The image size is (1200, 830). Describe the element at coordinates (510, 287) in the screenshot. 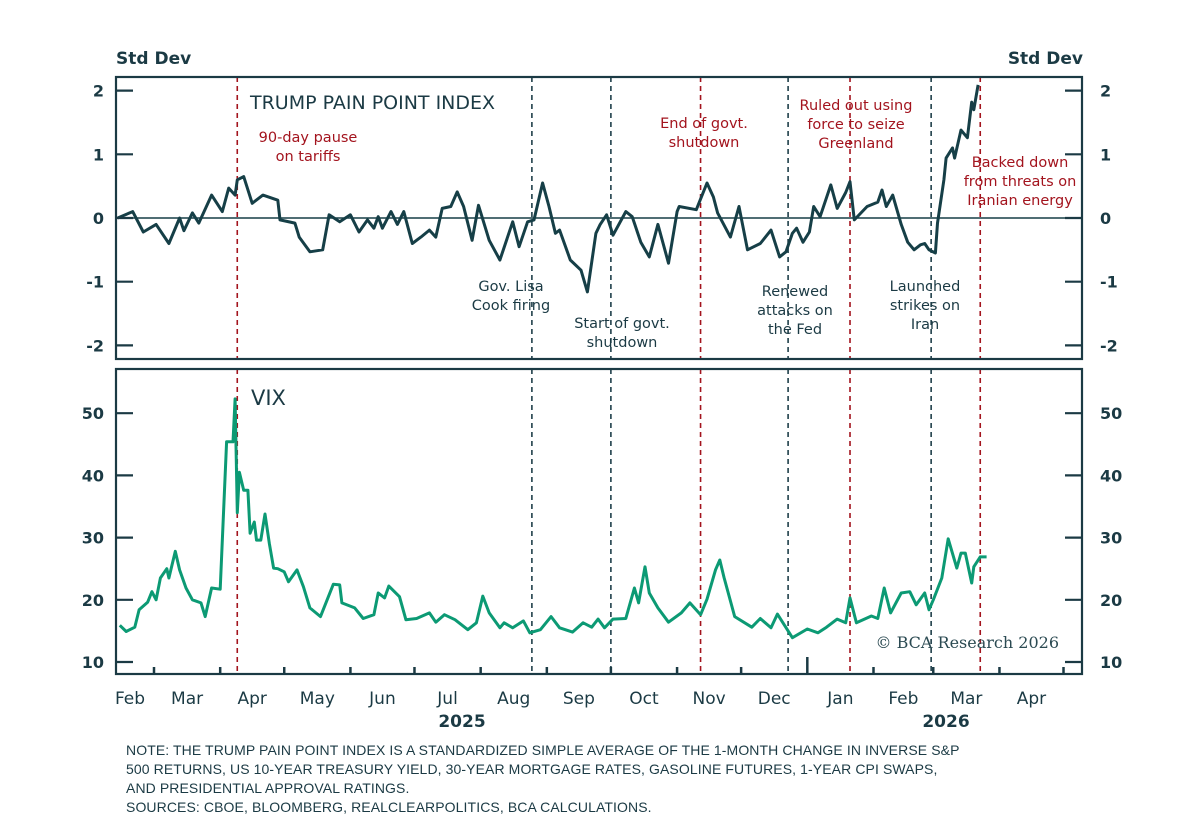

I see `event-annotation-line: Gov. Lisa` at that location.